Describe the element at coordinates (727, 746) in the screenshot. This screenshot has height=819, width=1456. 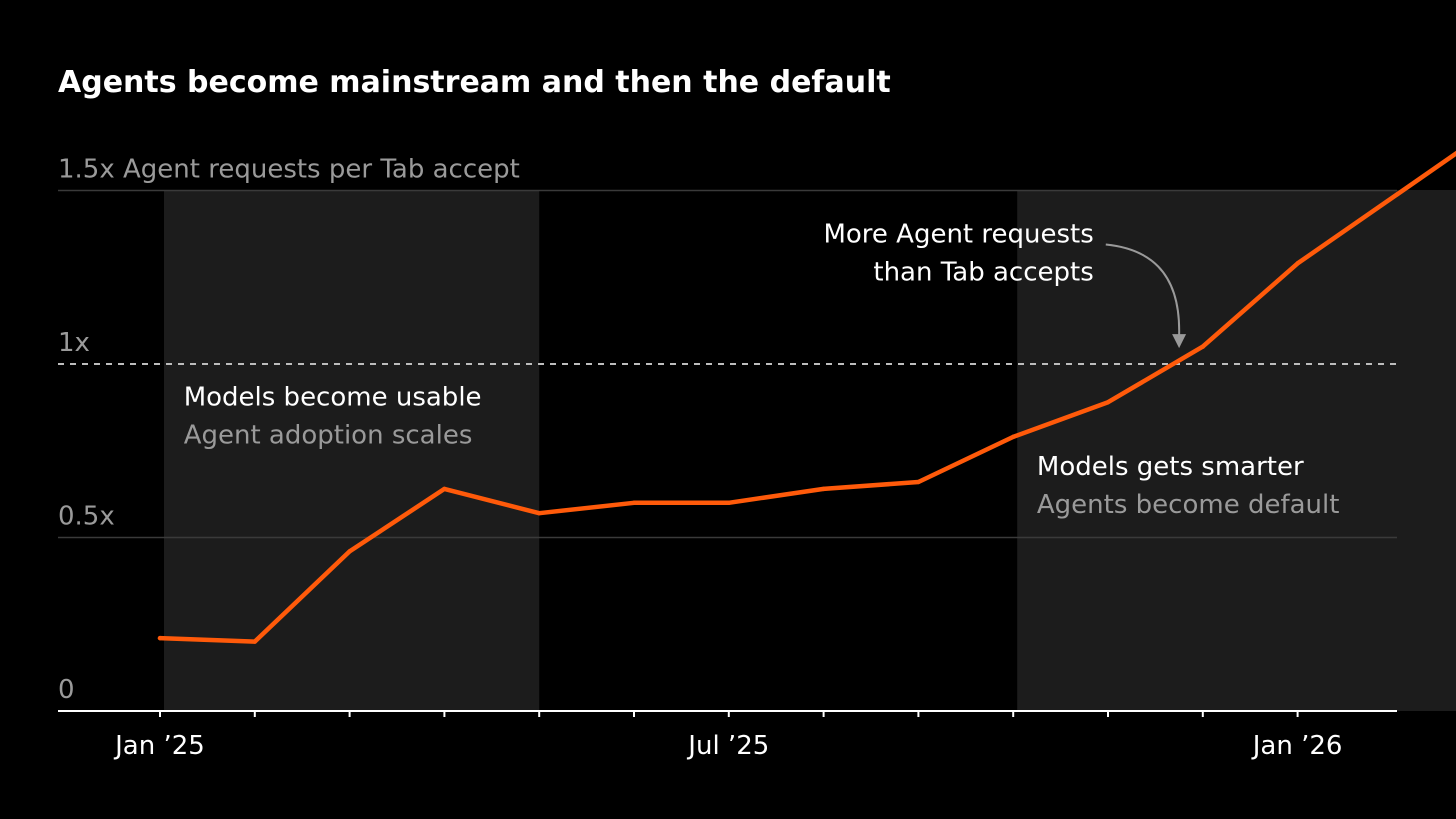
I see `x-tick-label: Jul ’25` at that location.